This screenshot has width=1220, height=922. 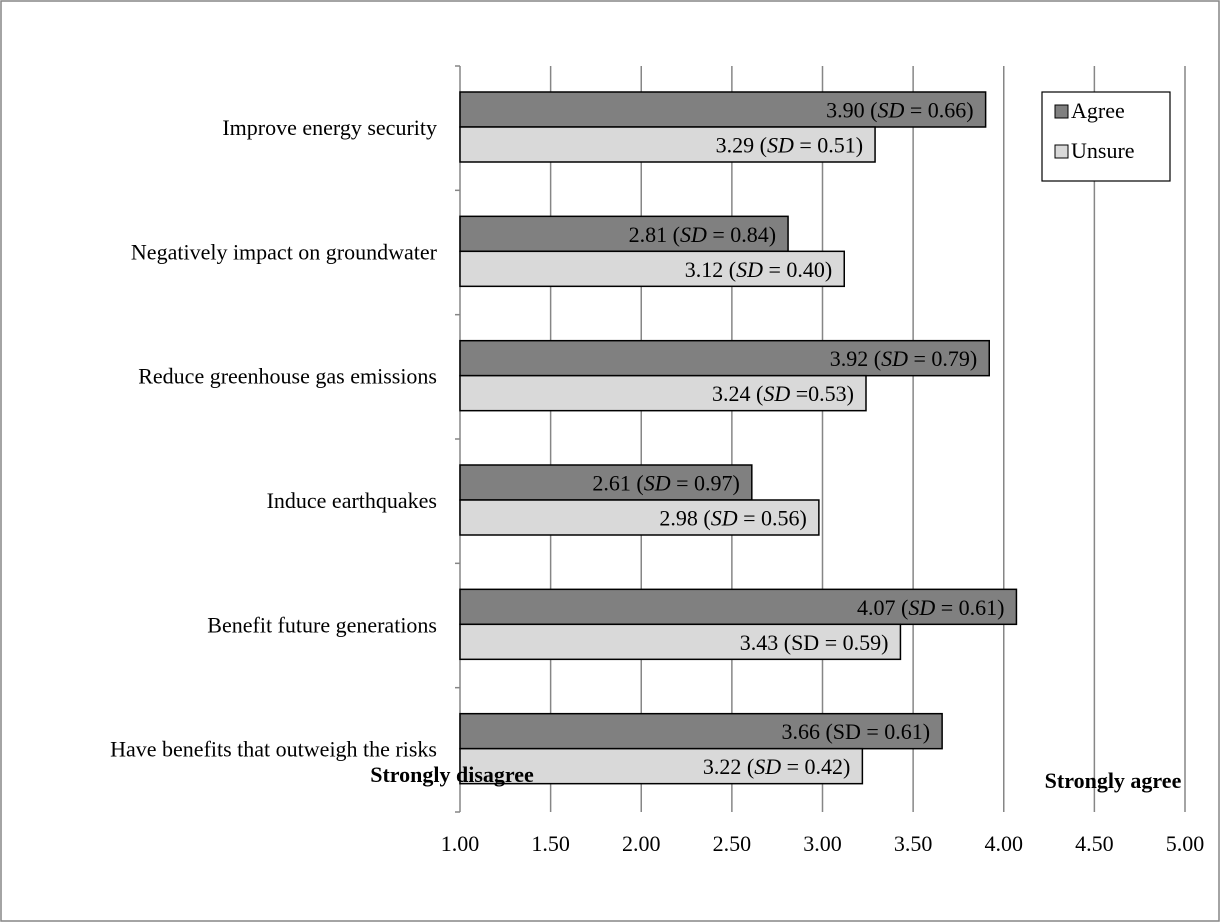 I want to click on legend-swatch-agree, so click(x=1061, y=111).